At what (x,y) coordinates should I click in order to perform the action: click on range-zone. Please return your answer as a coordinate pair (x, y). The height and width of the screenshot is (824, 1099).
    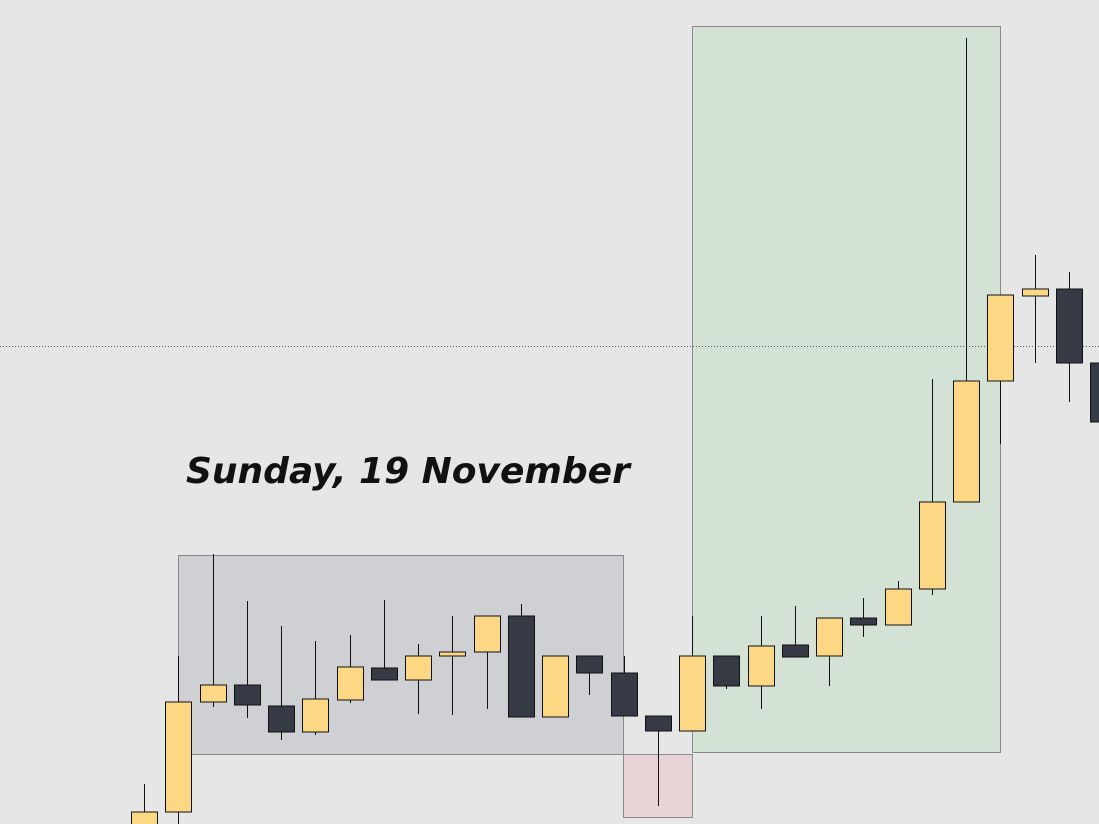
    Looking at the image, I should click on (401, 655).